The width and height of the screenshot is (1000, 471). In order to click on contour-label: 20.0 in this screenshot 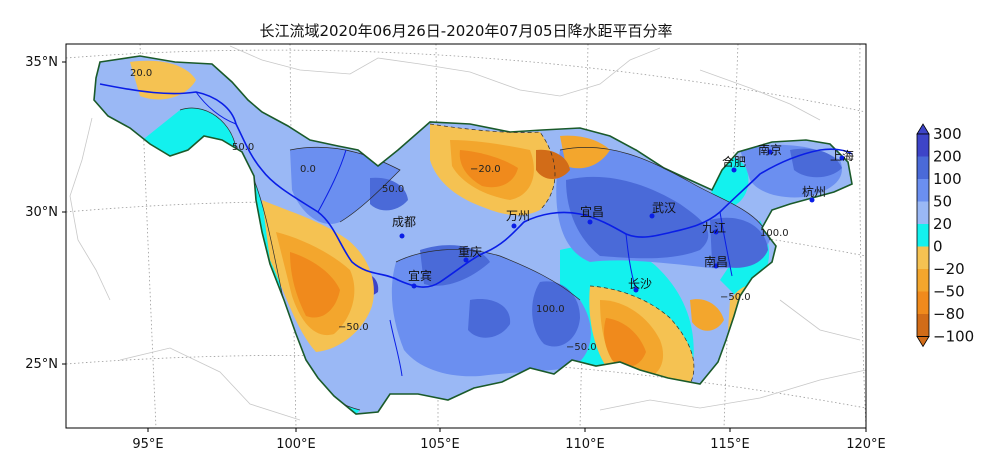, I will do `click(141, 73)`.